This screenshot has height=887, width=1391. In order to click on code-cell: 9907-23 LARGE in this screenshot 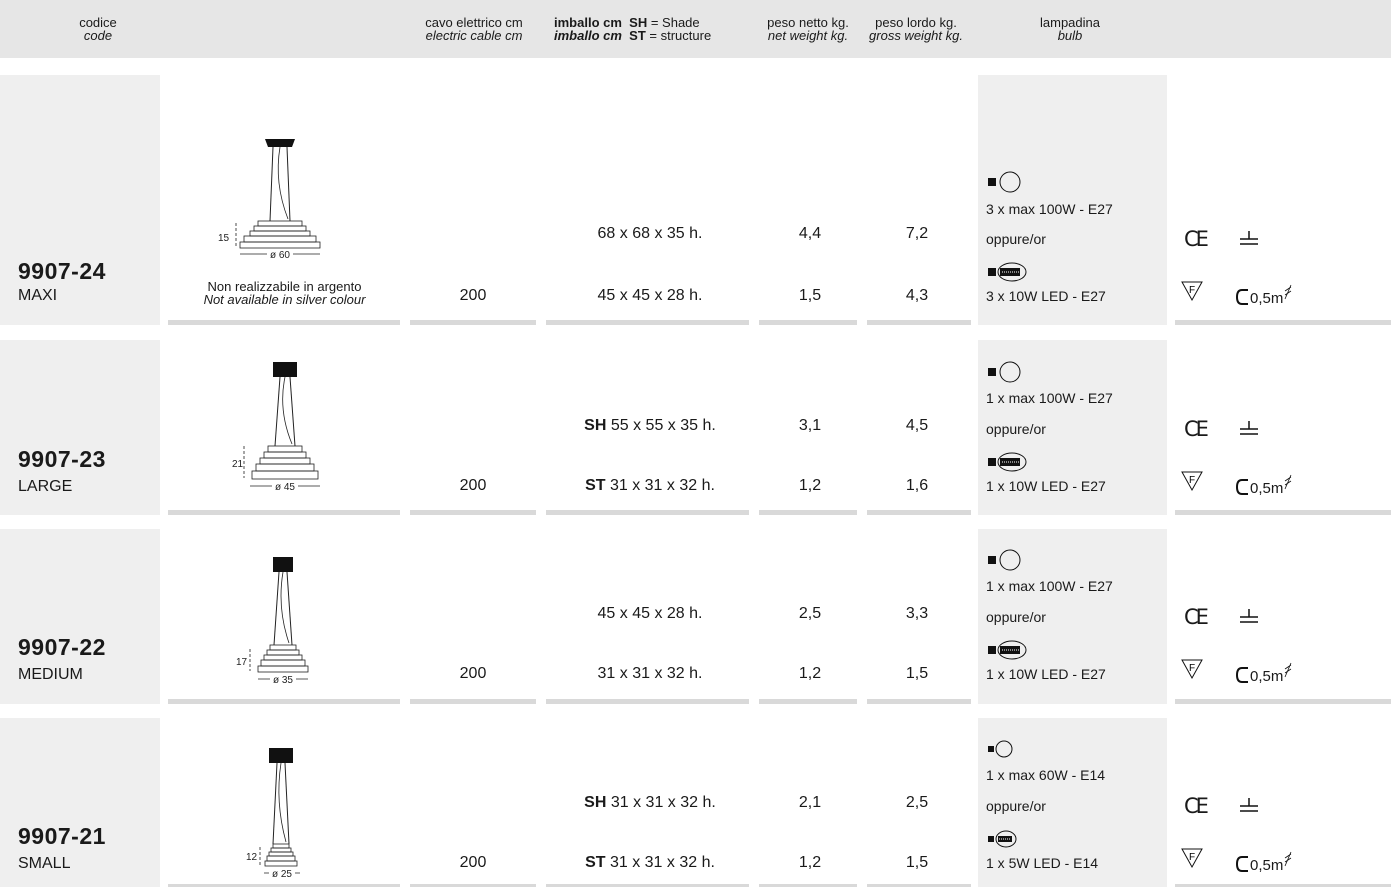, I will do `click(80, 427)`.